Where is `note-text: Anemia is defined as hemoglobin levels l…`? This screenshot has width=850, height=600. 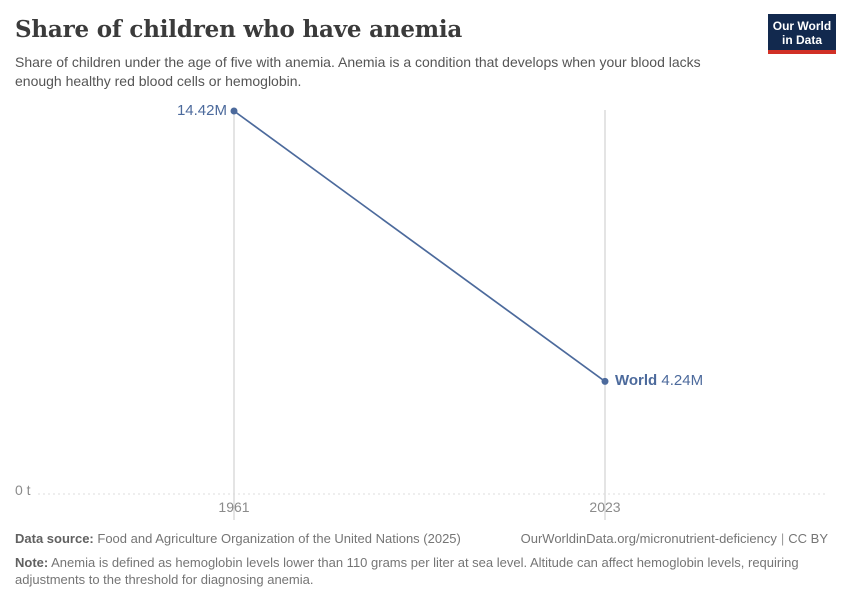
note-text: Anemia is defined as hemoglobin levels l… is located at coordinates (407, 571).